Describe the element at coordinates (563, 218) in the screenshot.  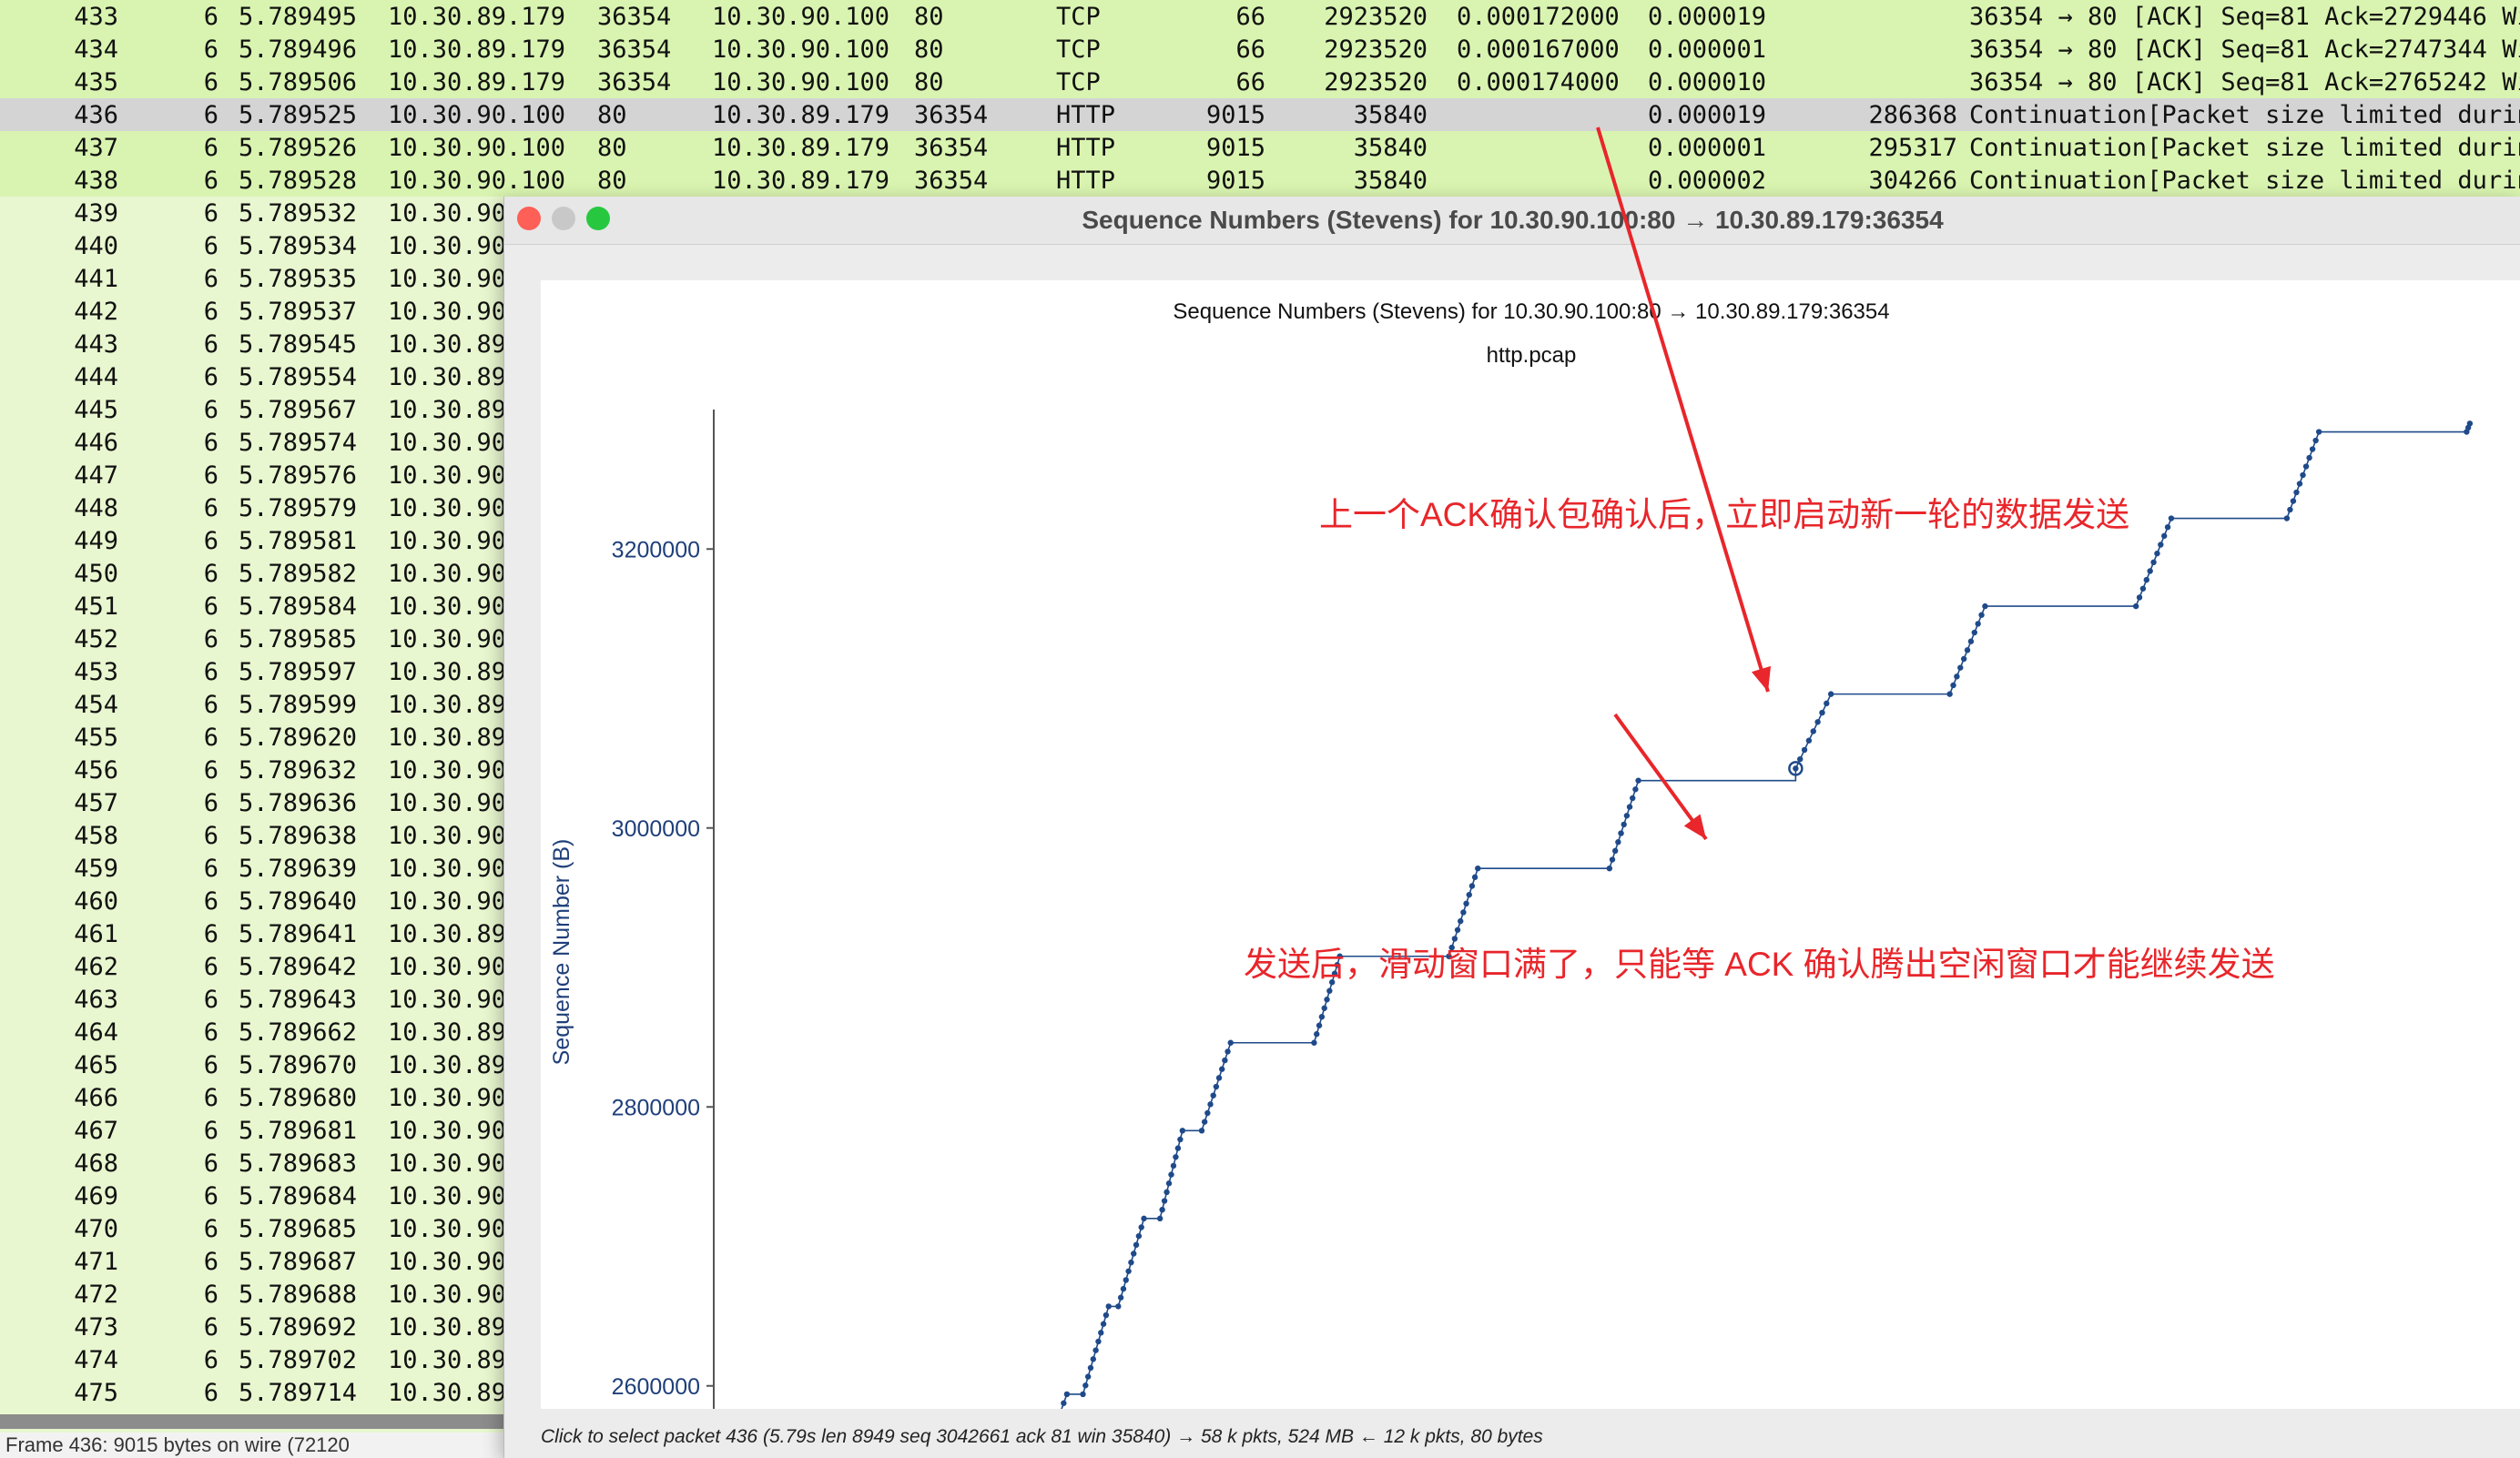
I see `minimize-window-button` at that location.